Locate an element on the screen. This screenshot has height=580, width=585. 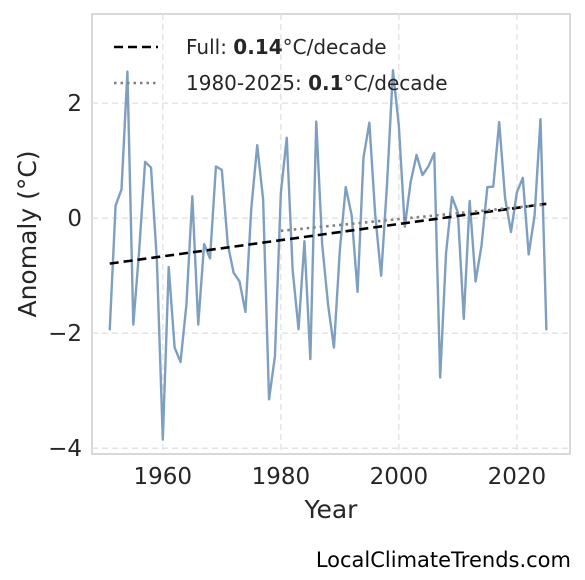
legend-recent-label: 1980-2025: 0.1°C/decade is located at coordinates (317, 83).